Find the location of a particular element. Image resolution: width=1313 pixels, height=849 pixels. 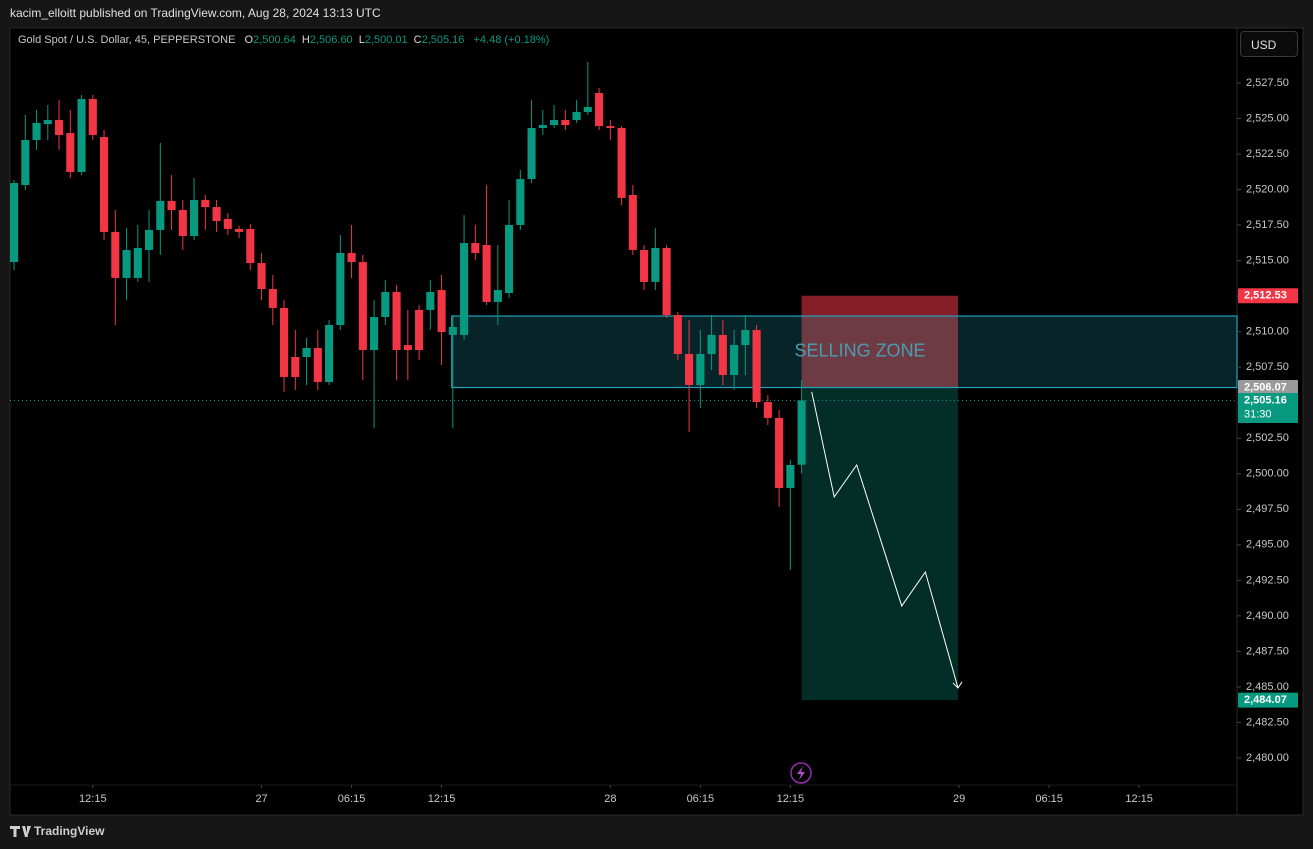

footer-brand: TradingView is located at coordinates (69, 831).